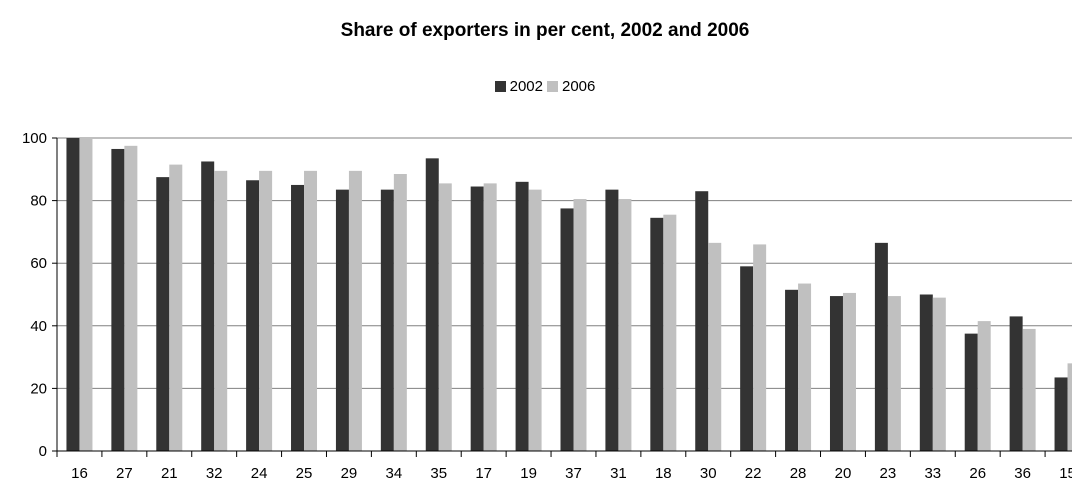 This screenshot has width=1072, height=484. What do you see at coordinates (304, 473) in the screenshot?
I see `x-tick-label-25: 25` at bounding box center [304, 473].